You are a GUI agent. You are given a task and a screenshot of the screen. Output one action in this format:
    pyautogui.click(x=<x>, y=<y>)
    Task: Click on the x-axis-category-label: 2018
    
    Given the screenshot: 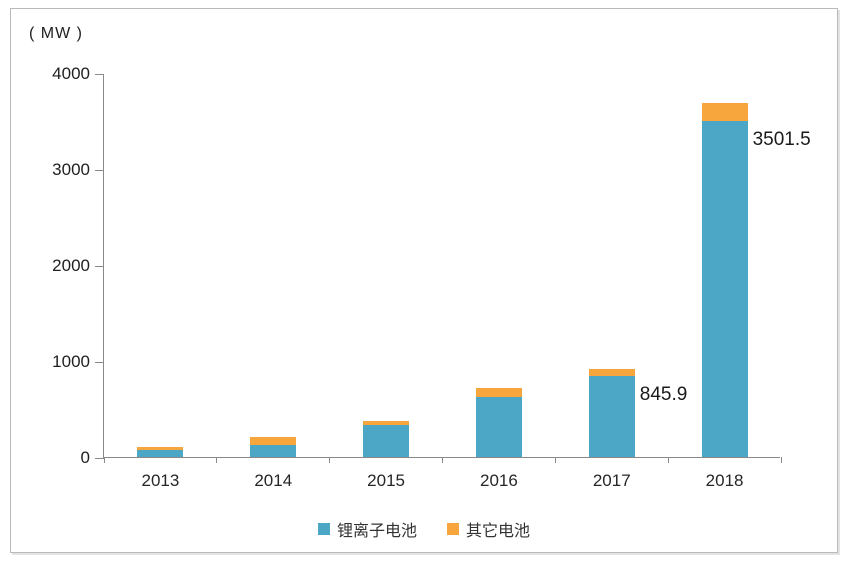 What is the action you would take?
    pyautogui.click(x=724, y=480)
    